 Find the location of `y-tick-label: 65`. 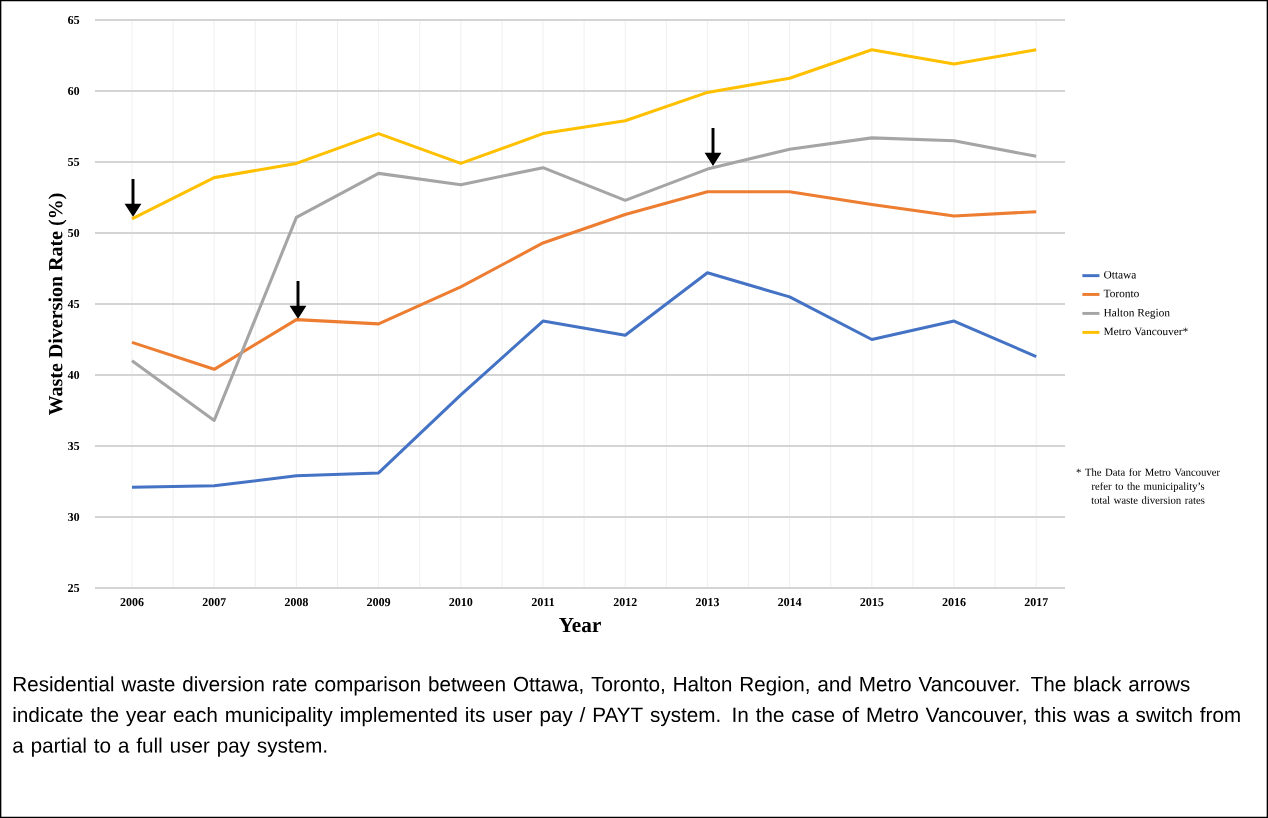

y-tick-label: 65 is located at coordinates (74, 20).